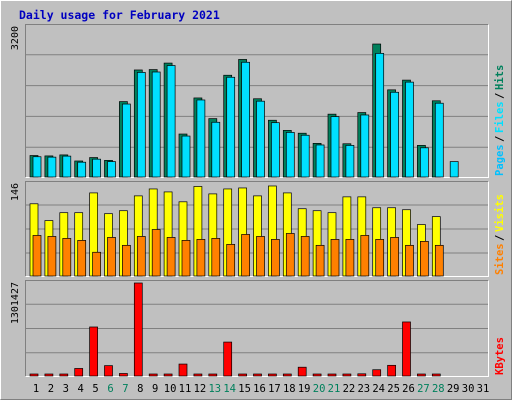 This screenshot has height=400, width=512. What do you see at coordinates (334, 389) in the screenshot?
I see `x-tick-label-day-21: 21` at bounding box center [334, 389].